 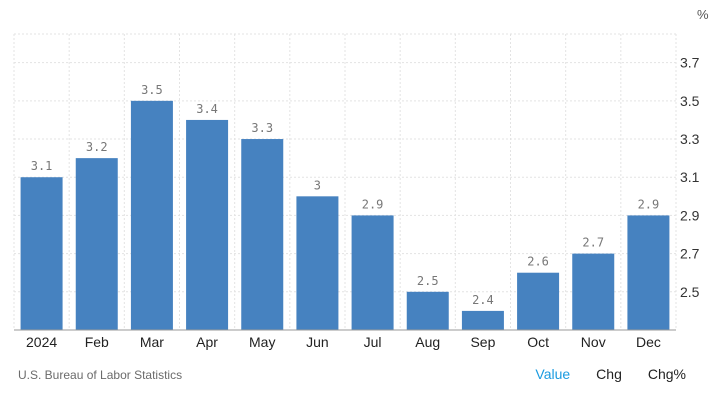 What do you see at coordinates (207, 109) in the screenshot?
I see `data-label: 3.4` at bounding box center [207, 109].